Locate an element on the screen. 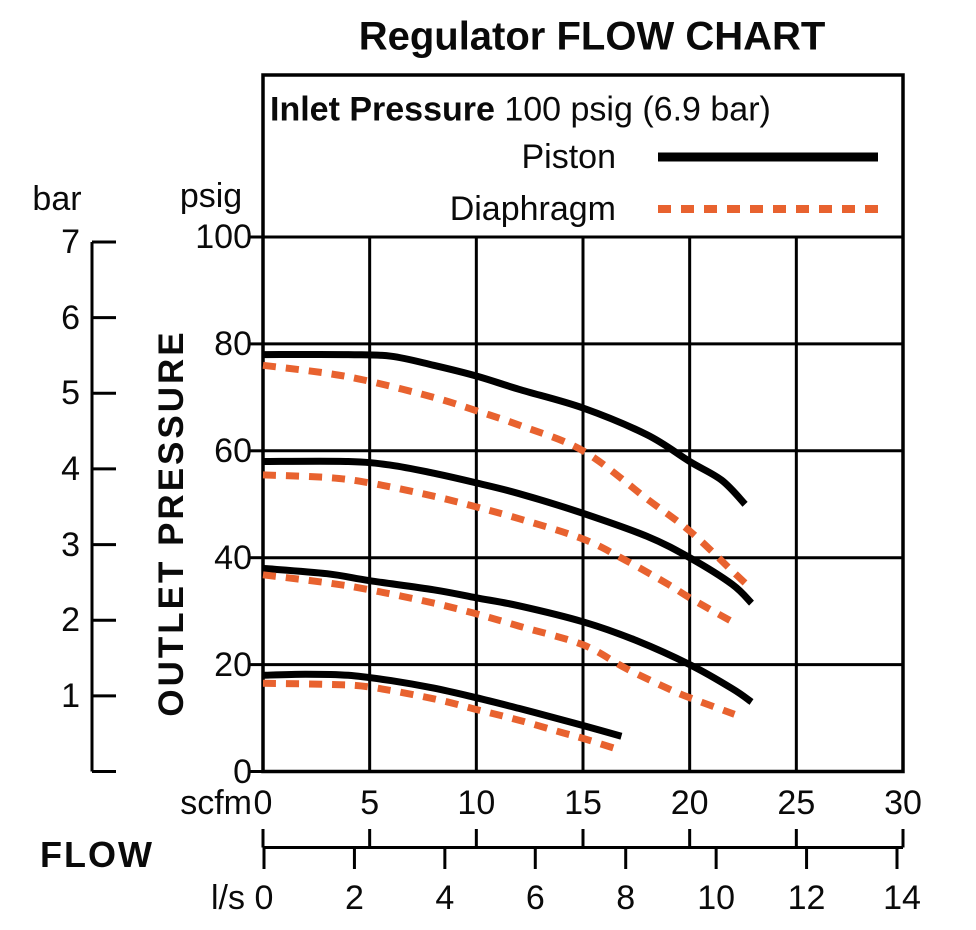  bar-tick-label-3: 3 is located at coordinates (70, 544).